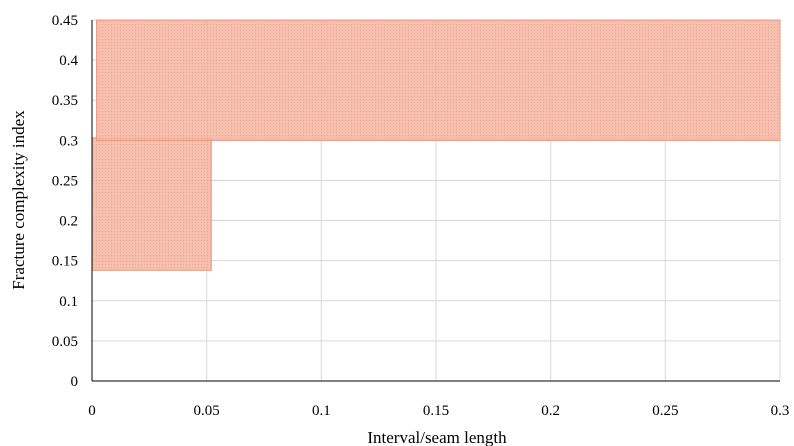  I want to click on y-tick-label: 0.45, so click(65, 21).